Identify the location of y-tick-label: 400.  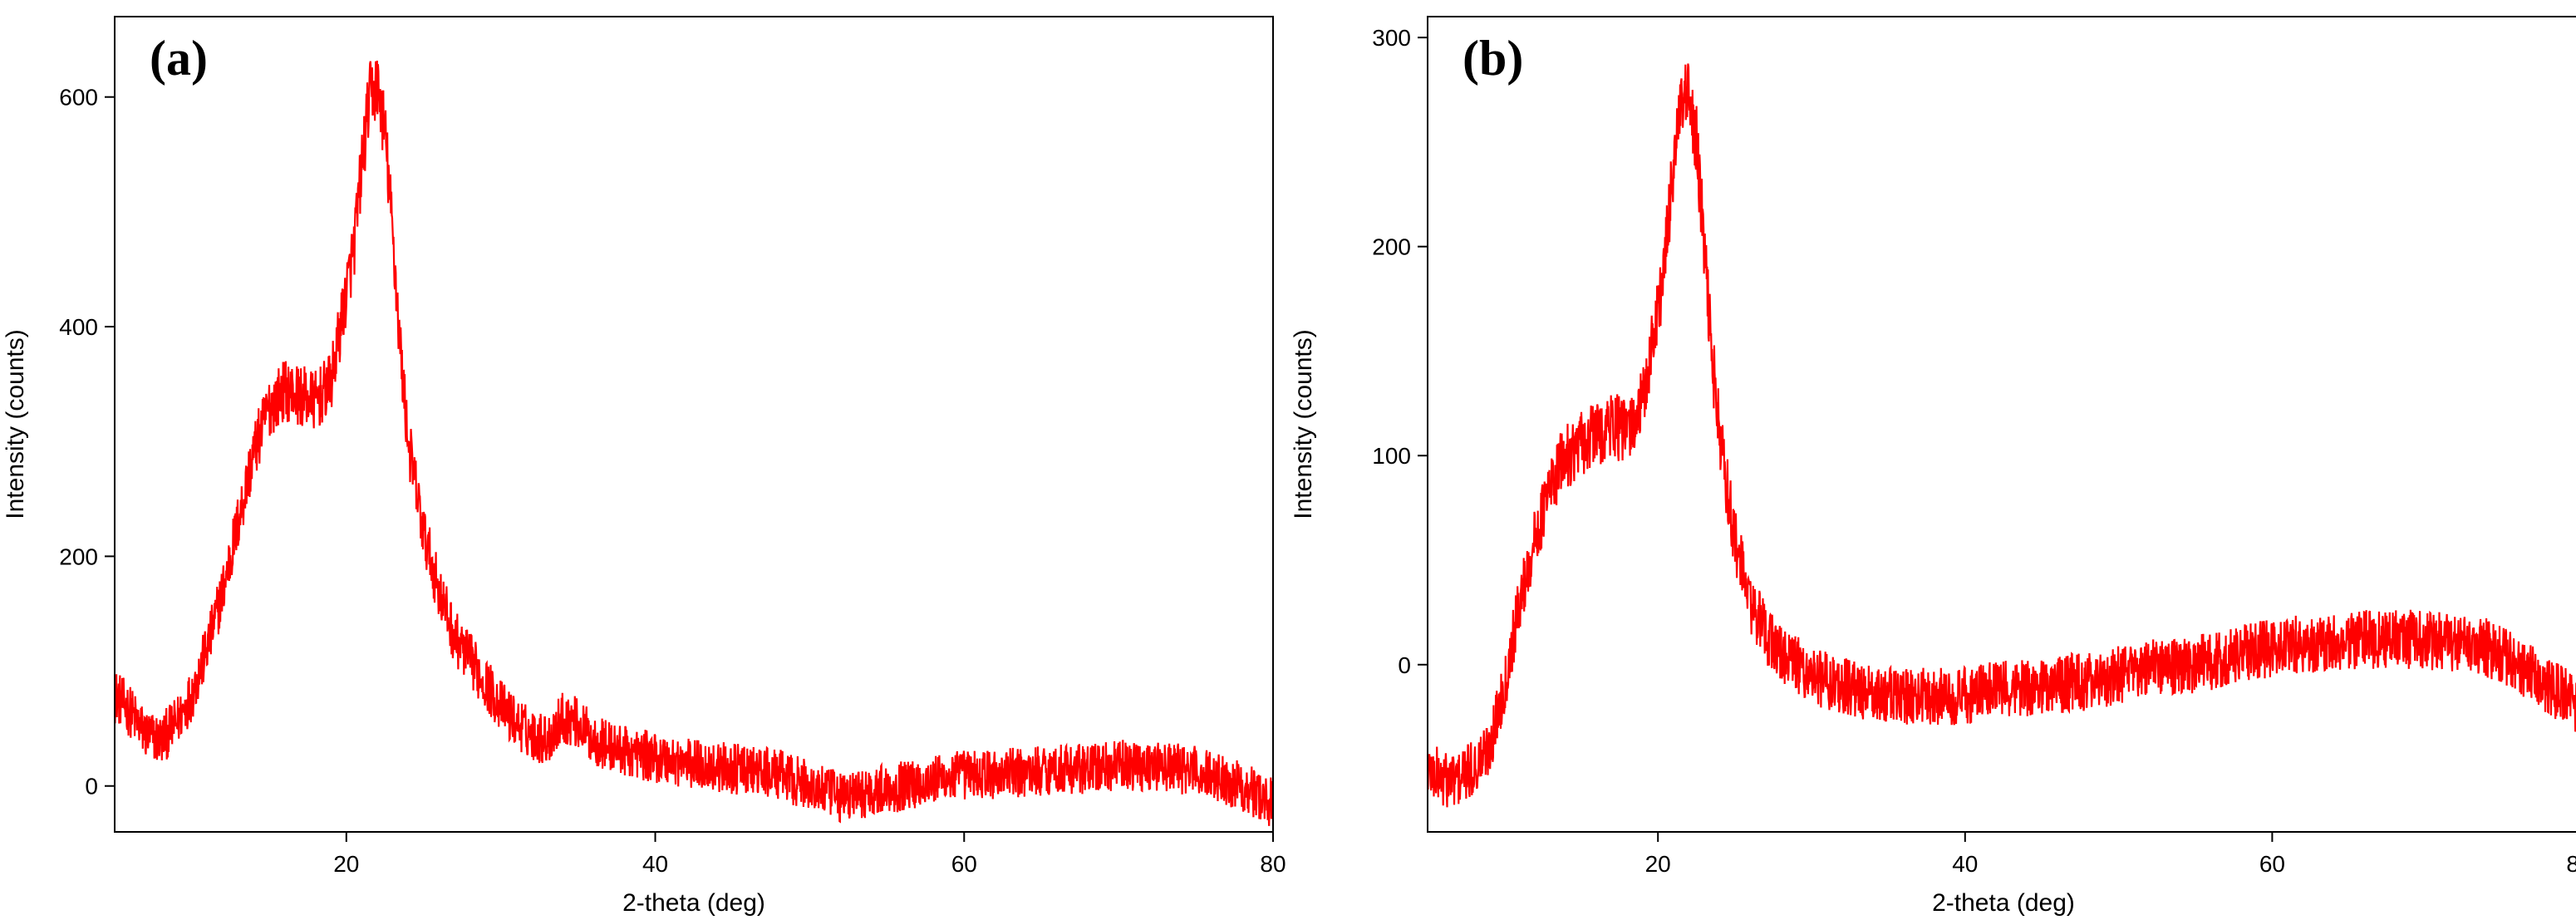
(78, 327).